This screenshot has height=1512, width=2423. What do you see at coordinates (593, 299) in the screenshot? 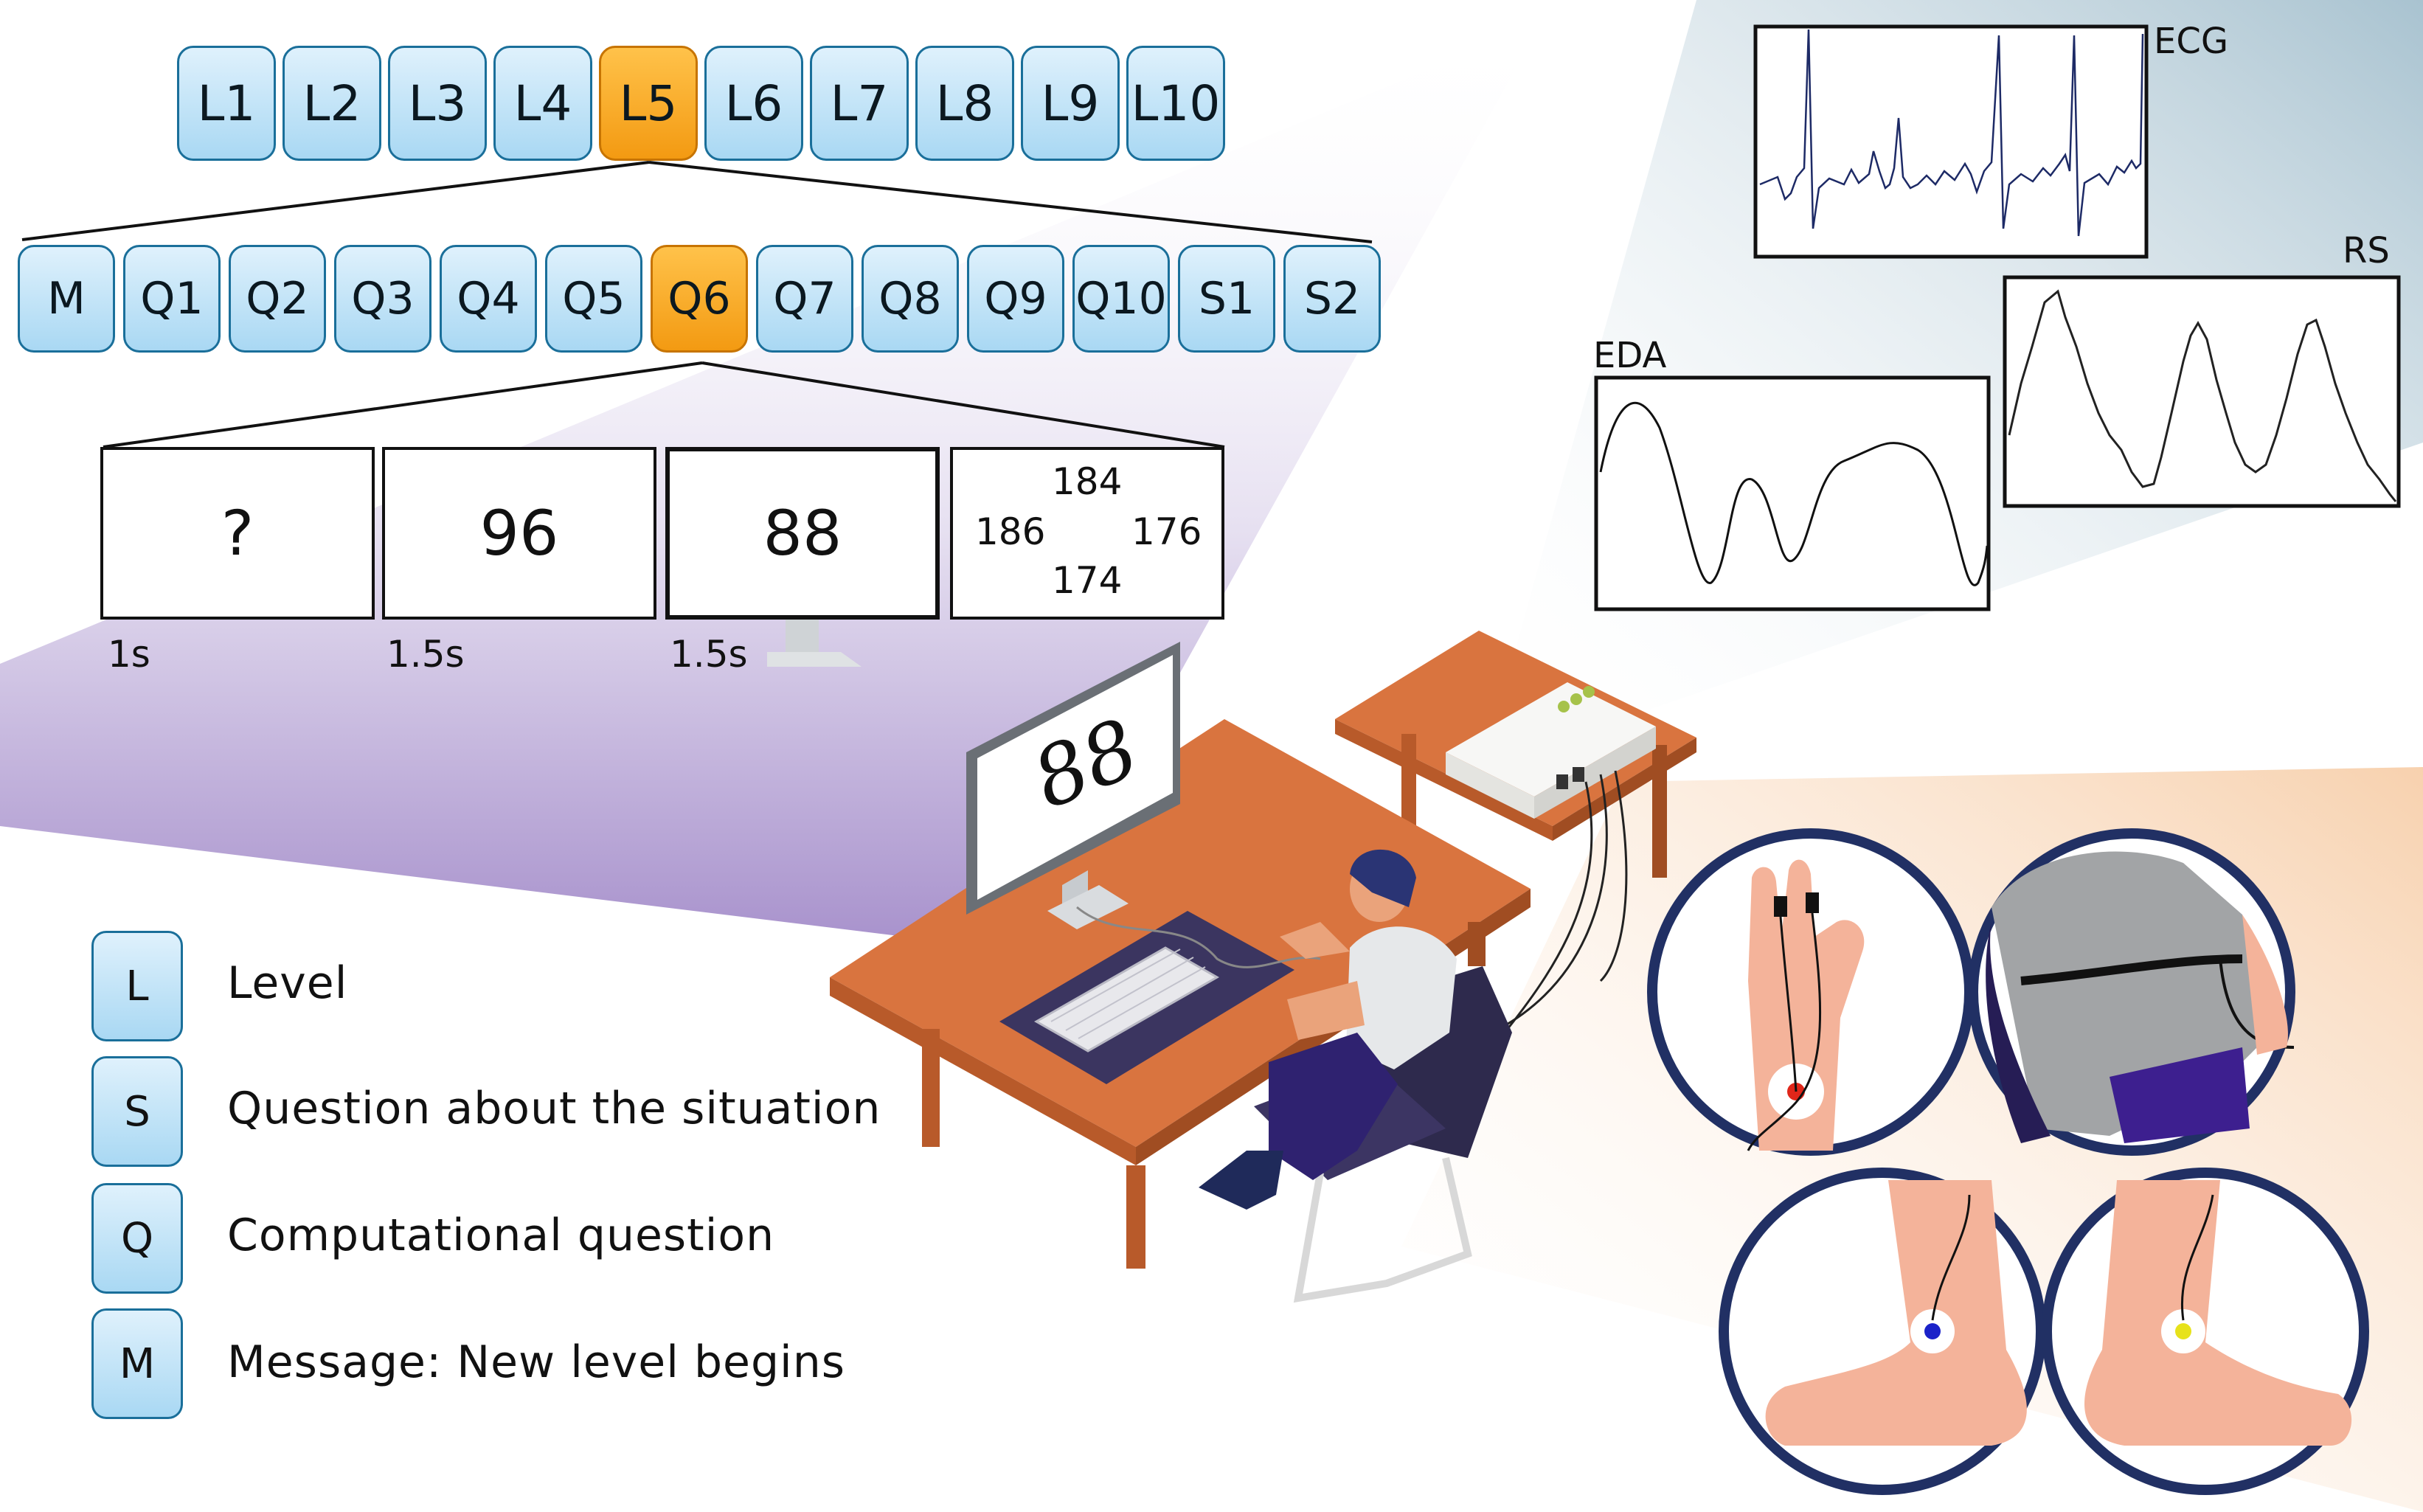
I see `question-tile-q5: Q5` at bounding box center [593, 299].